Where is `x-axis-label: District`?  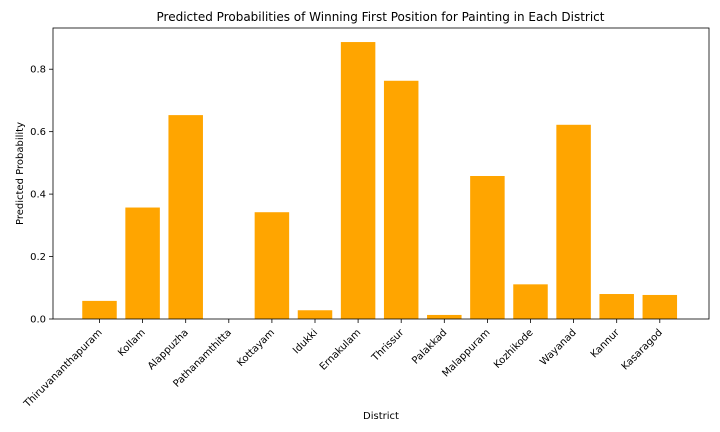
x-axis-label: District is located at coordinates (381, 416).